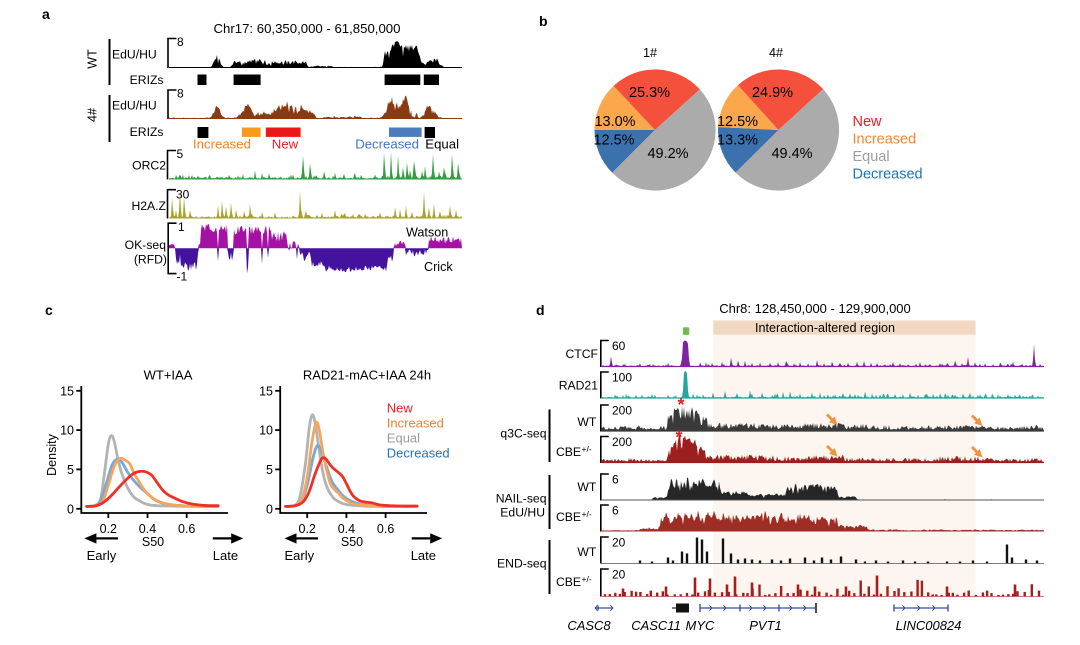  What do you see at coordinates (667, 154) in the screenshot?
I see `svg-text: 49.2%` at bounding box center [667, 154].